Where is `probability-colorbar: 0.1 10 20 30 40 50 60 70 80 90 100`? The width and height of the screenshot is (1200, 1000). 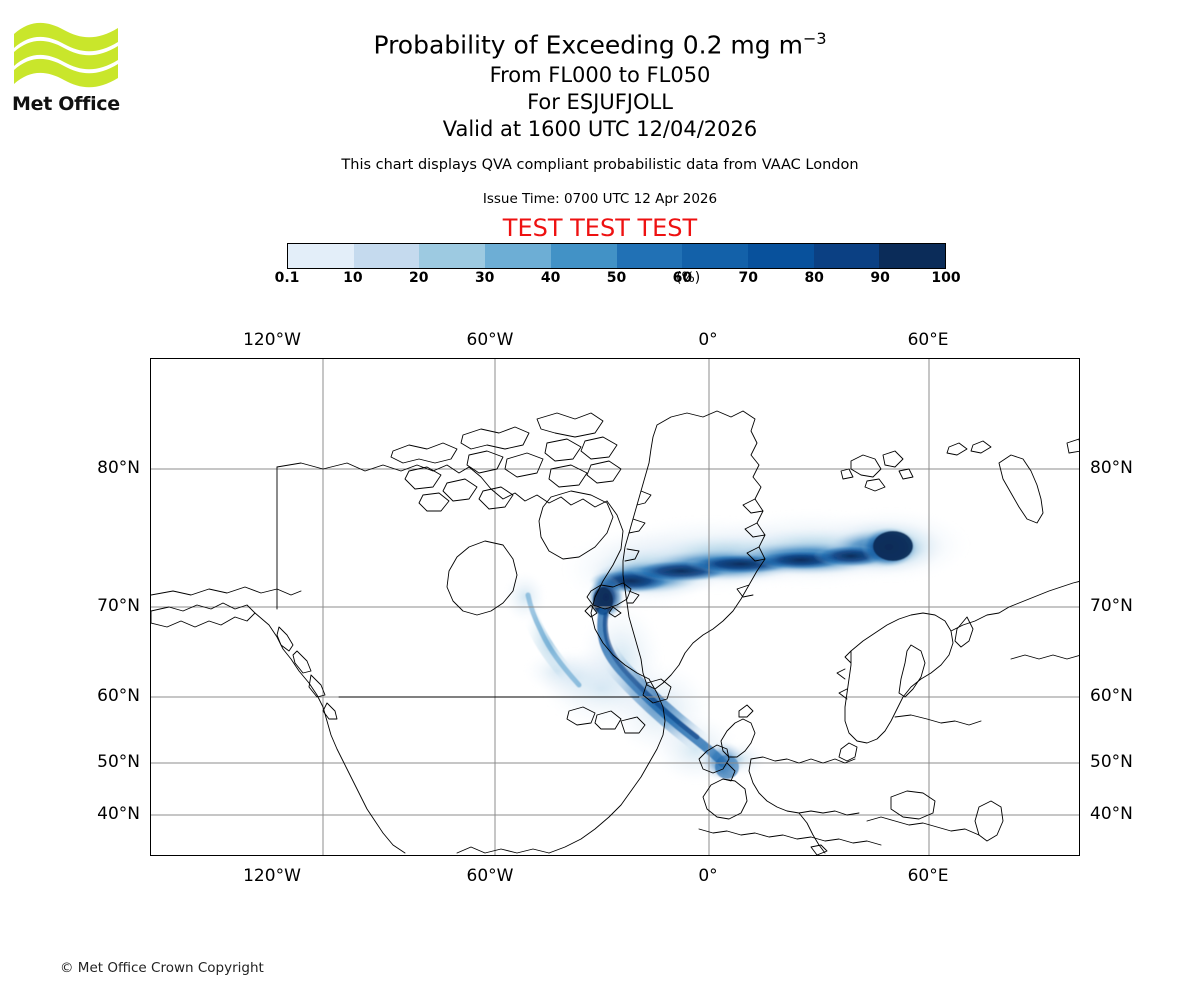 probability-colorbar: 0.1 10 20 30 40 50 60 70 80 90 100 is located at coordinates (618, 264).